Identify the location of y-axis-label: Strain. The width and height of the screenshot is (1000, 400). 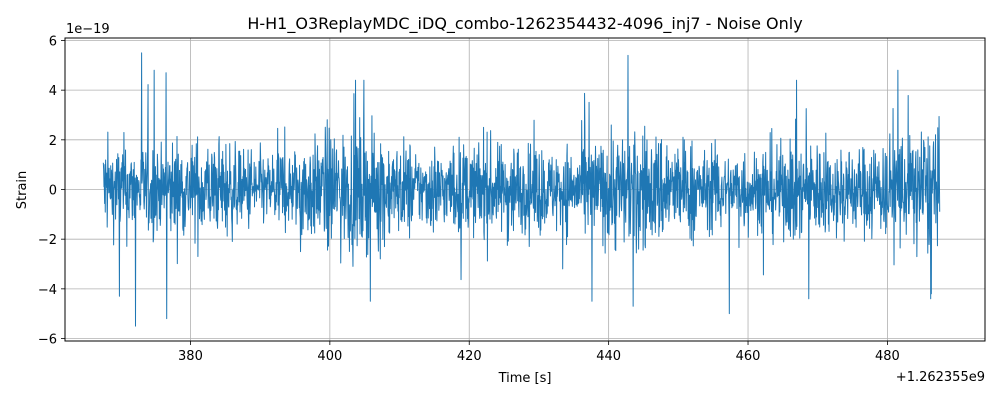
(22, 190).